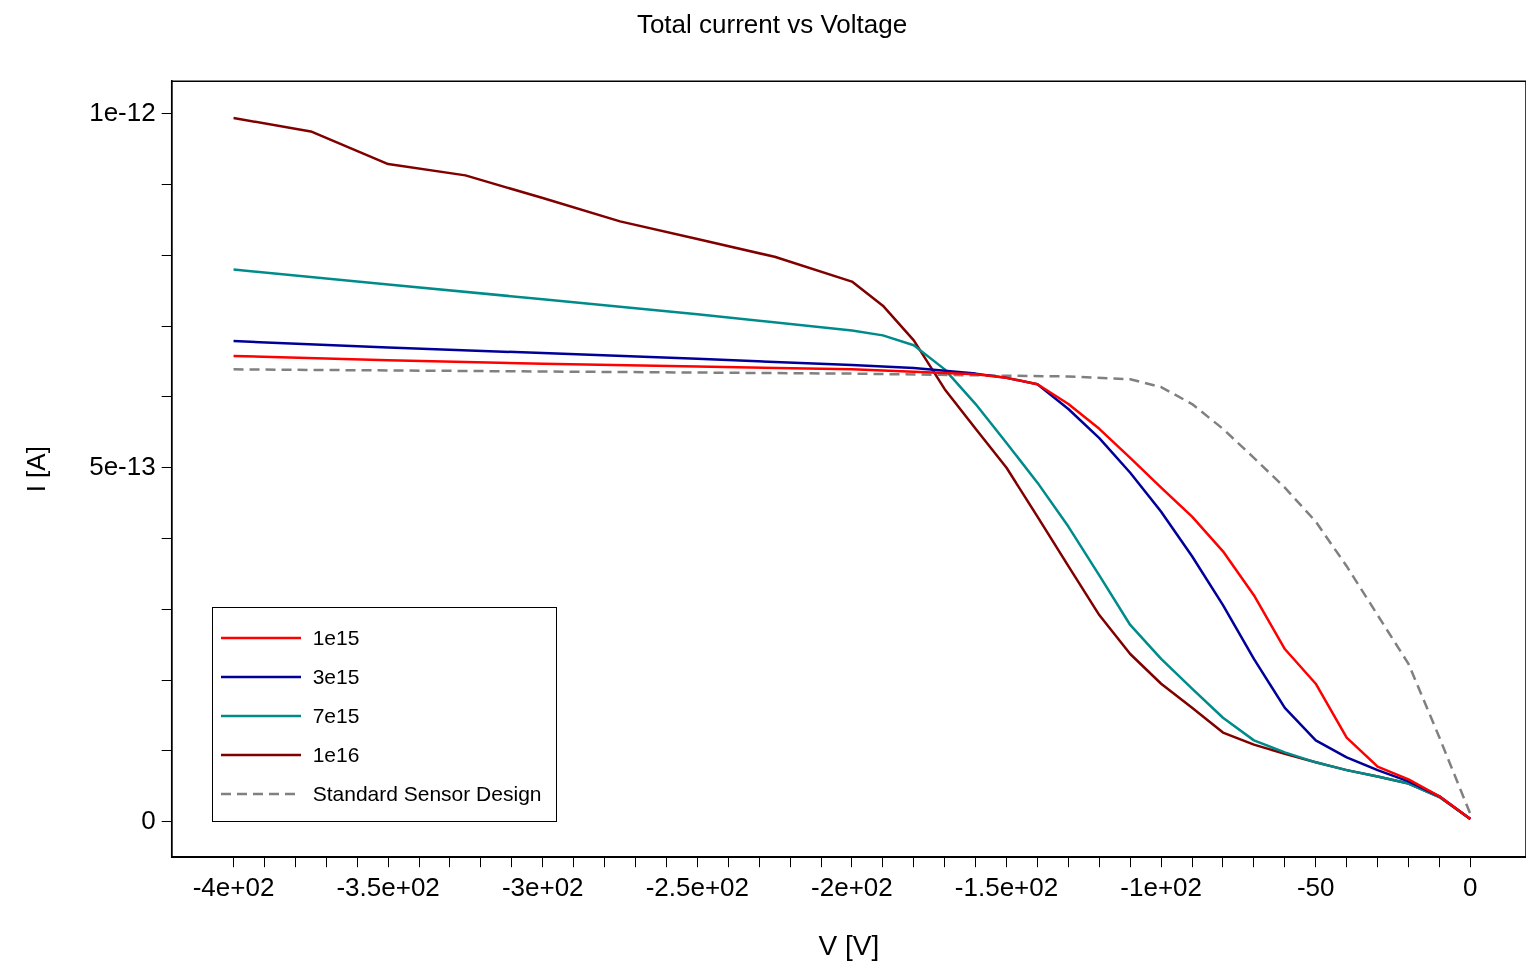  I want to click on x-tick-label: -3.5e+02, so click(388, 886).